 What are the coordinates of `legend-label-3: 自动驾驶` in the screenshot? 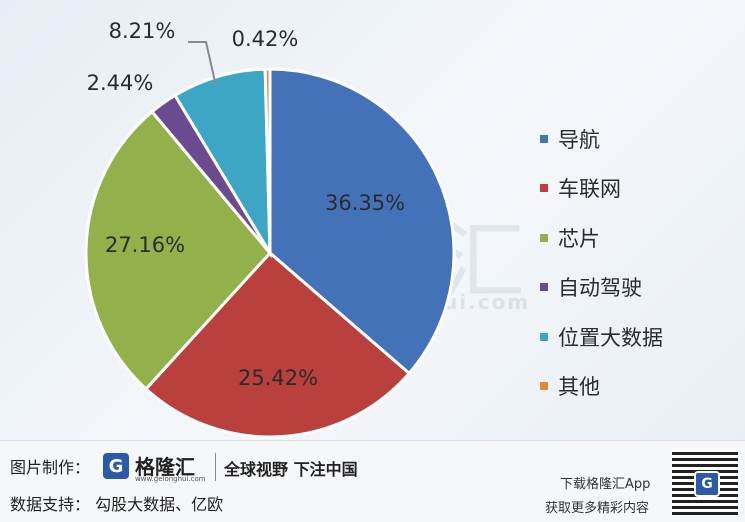 It's located at (600, 288).